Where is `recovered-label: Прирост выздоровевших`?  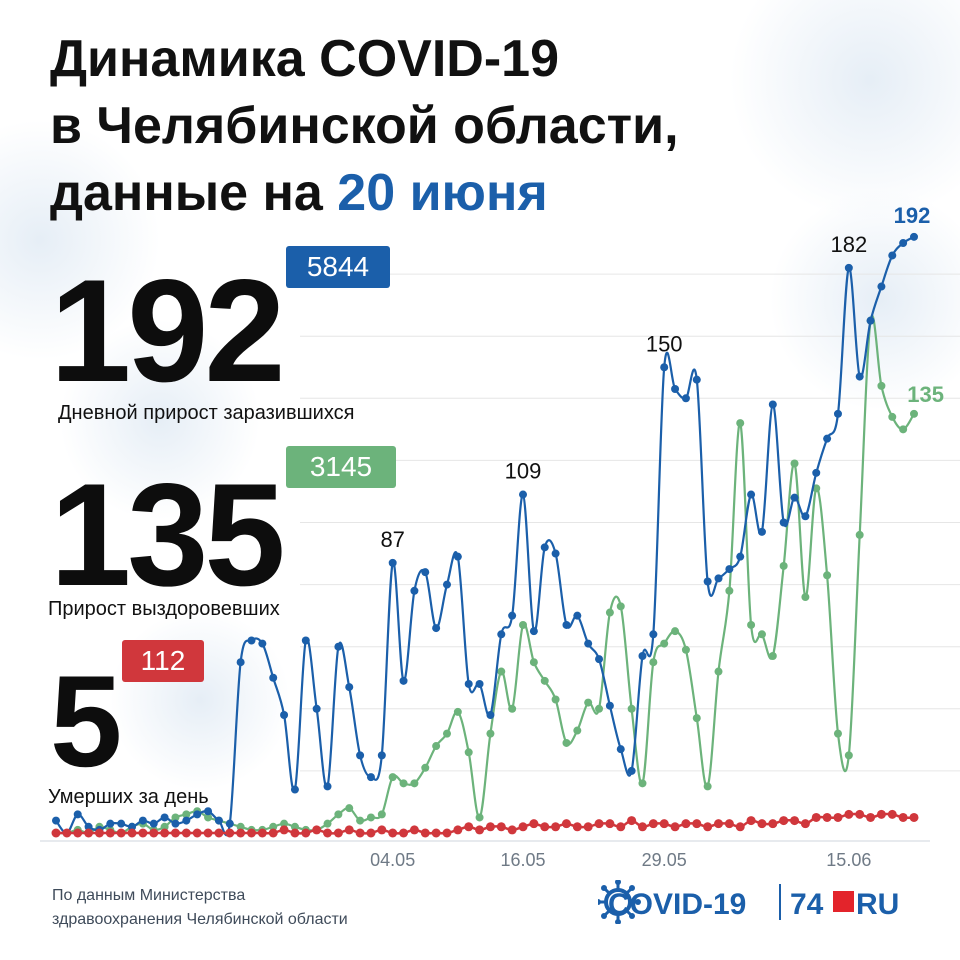
recovered-label: Прирост выздоровевших is located at coordinates (164, 609).